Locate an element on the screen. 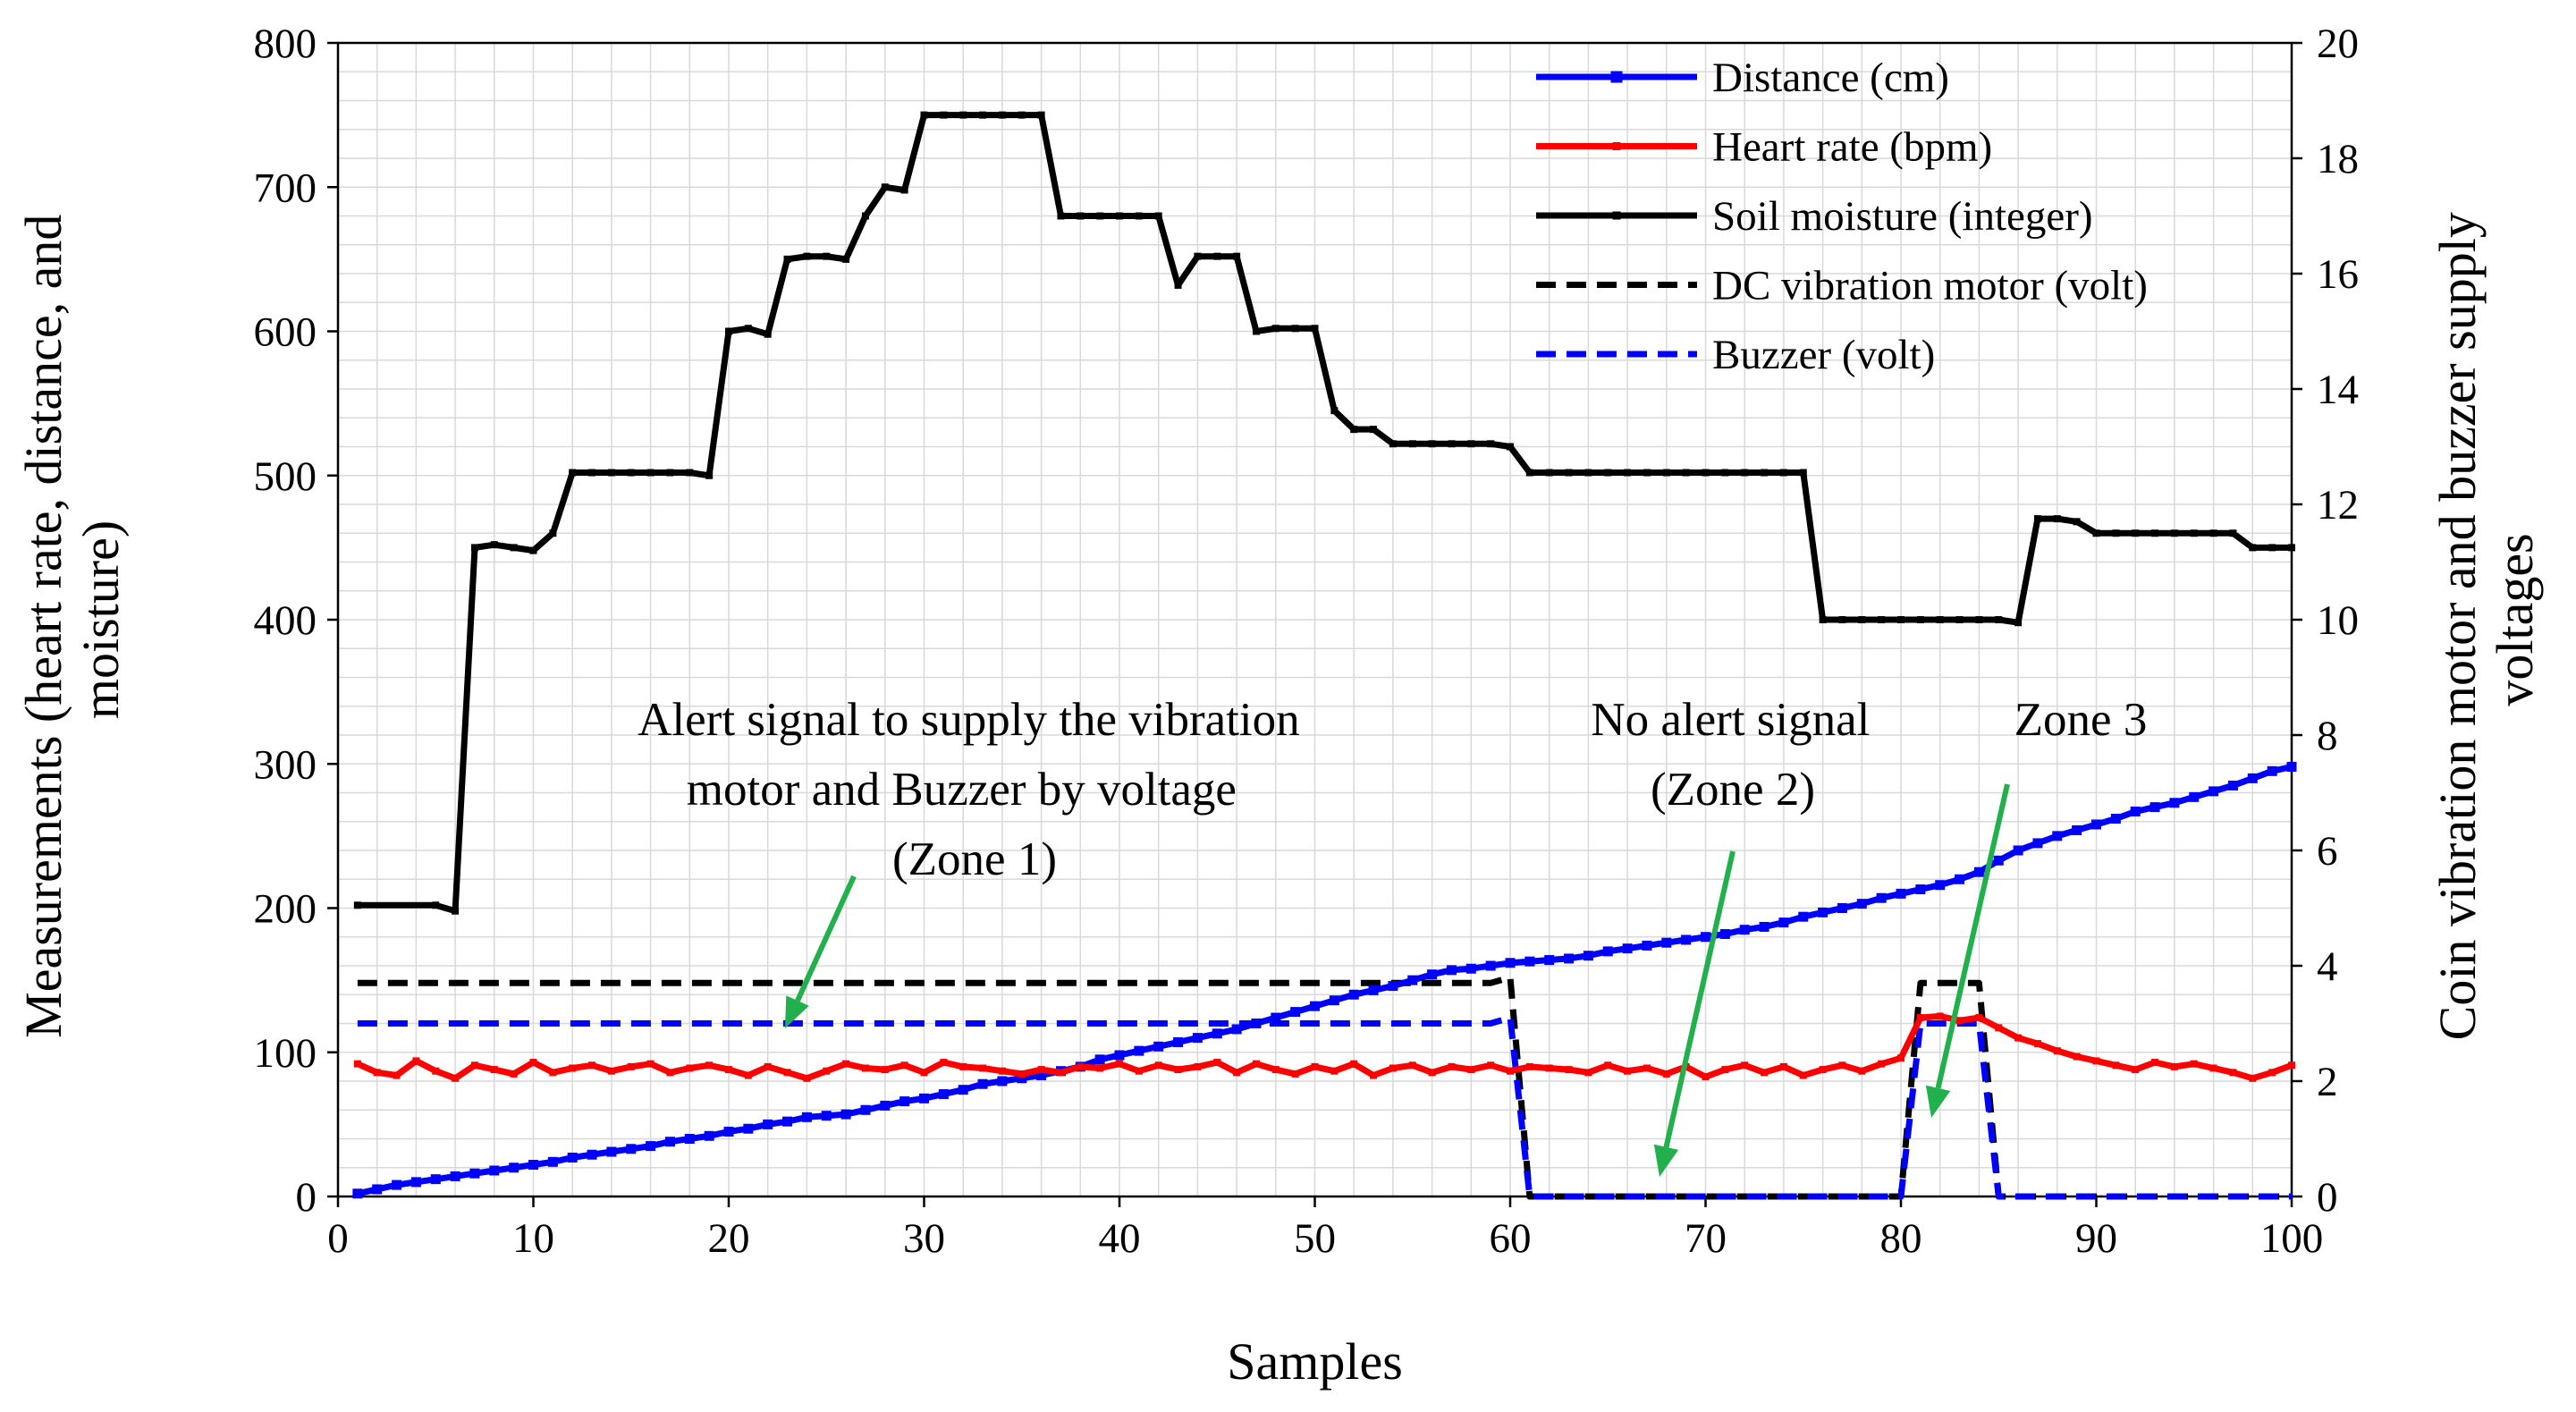 This screenshot has width=2576, height=1412. zone-2-arrow-head is located at coordinates (1666, 1160).